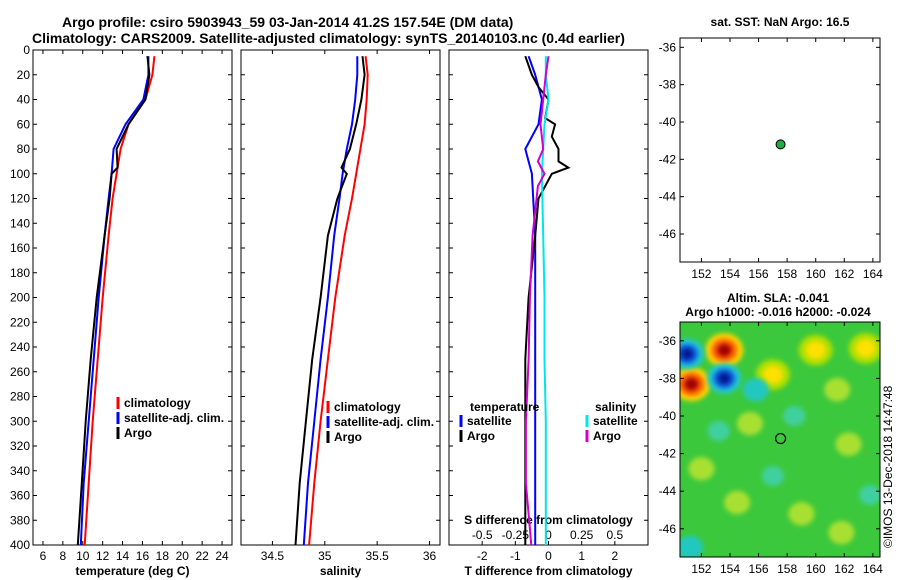 The width and height of the screenshot is (900, 580). I want to click on difference-xtick-label--2: -2, so click(482, 556).